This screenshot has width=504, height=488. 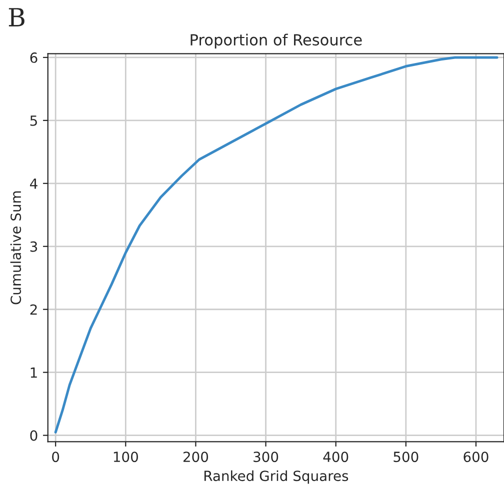 What do you see at coordinates (195, 457) in the screenshot?
I see `x-tick-label: 200` at bounding box center [195, 457].